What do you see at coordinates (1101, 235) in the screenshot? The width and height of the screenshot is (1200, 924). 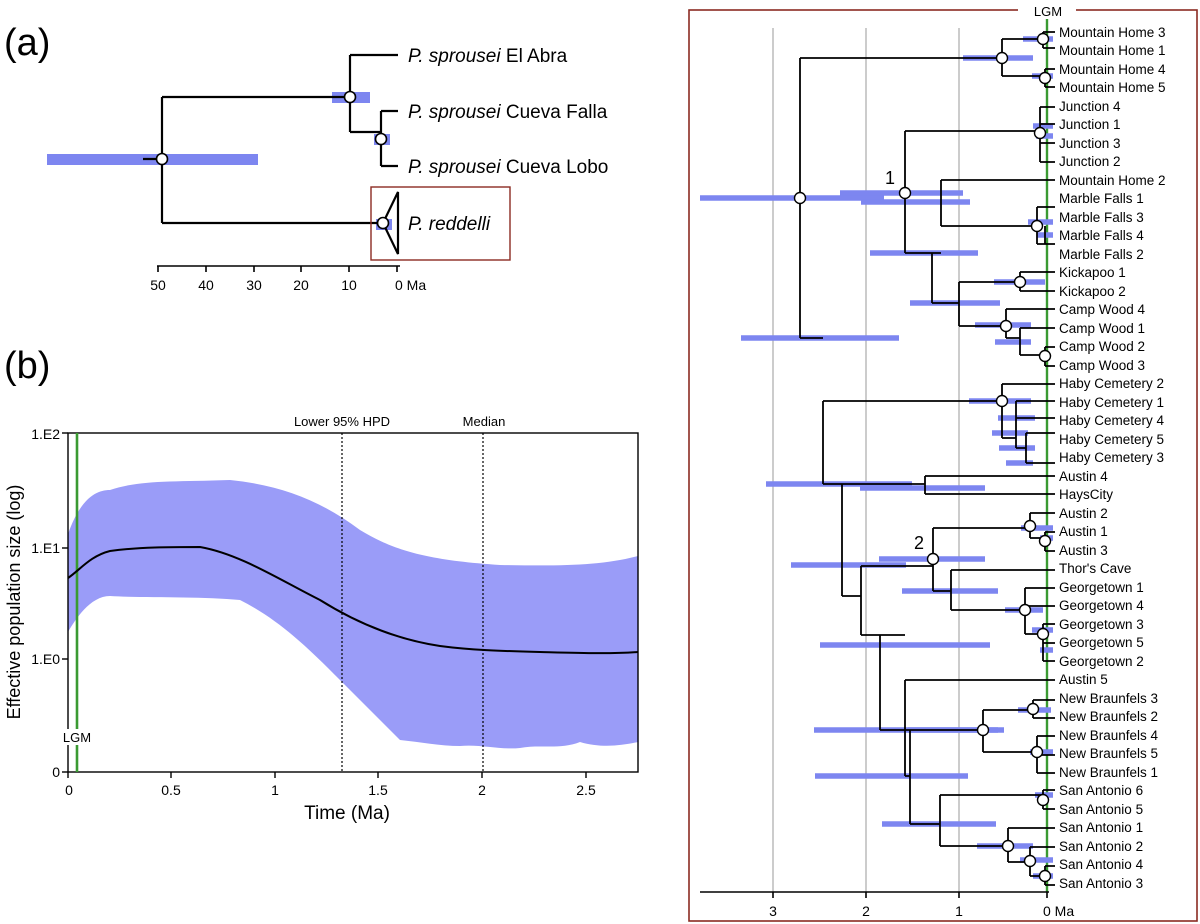 I see `tip-c-11: Marble Falls 4` at bounding box center [1101, 235].